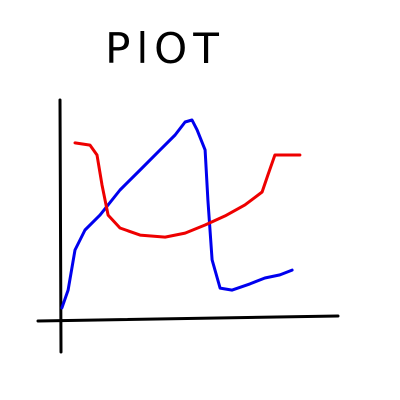  I want to click on x-axis, so click(188, 318).